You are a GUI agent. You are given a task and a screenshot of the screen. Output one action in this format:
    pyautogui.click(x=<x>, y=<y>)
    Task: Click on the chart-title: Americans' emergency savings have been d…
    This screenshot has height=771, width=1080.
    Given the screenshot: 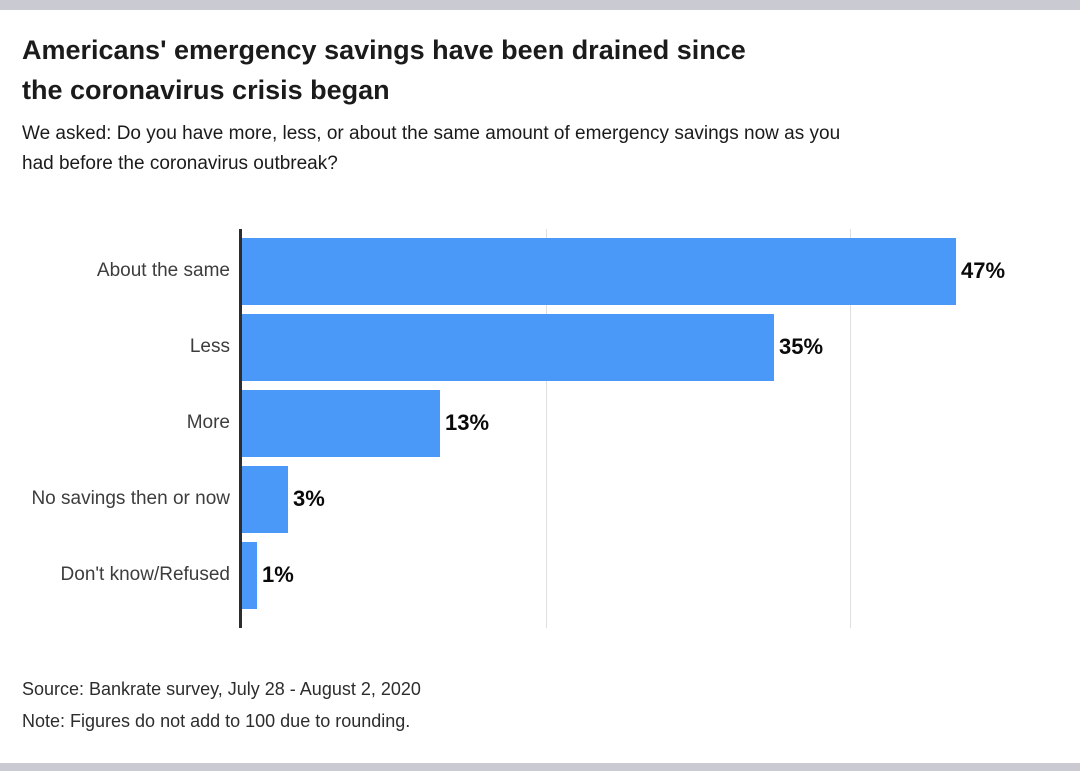 What is the action you would take?
    pyautogui.click(x=384, y=70)
    